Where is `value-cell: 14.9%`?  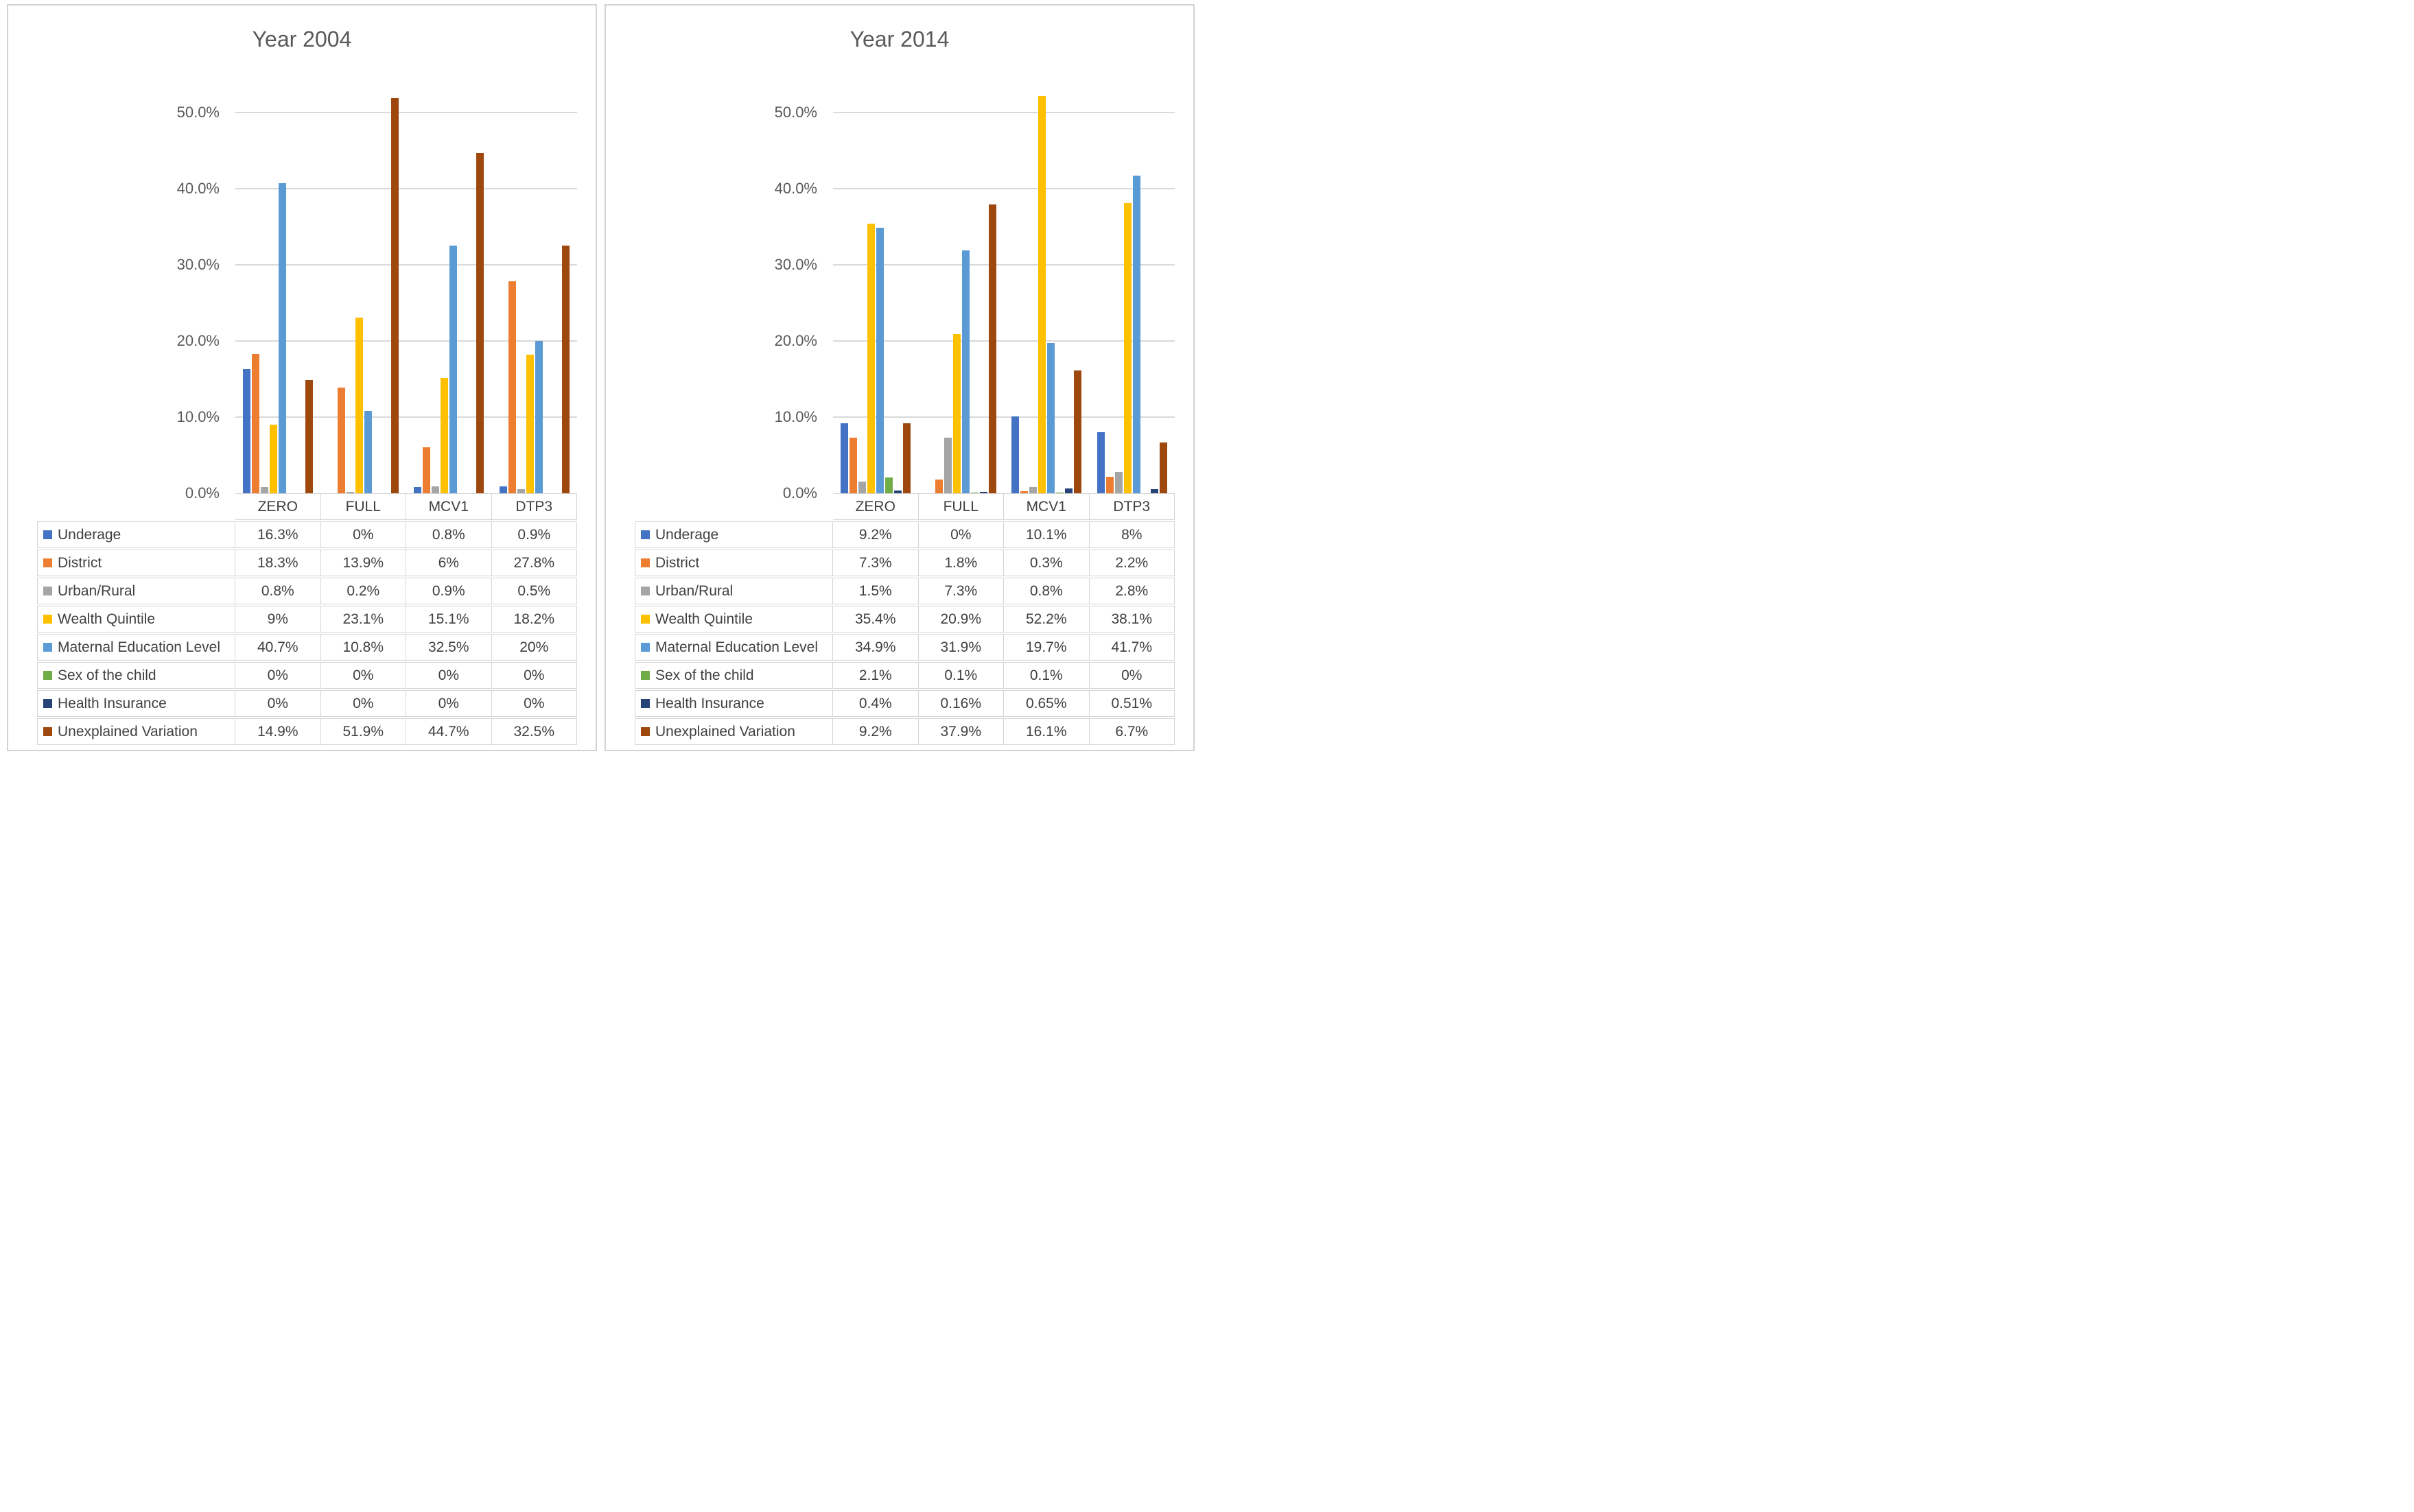
value-cell: 14.9% is located at coordinates (278, 731).